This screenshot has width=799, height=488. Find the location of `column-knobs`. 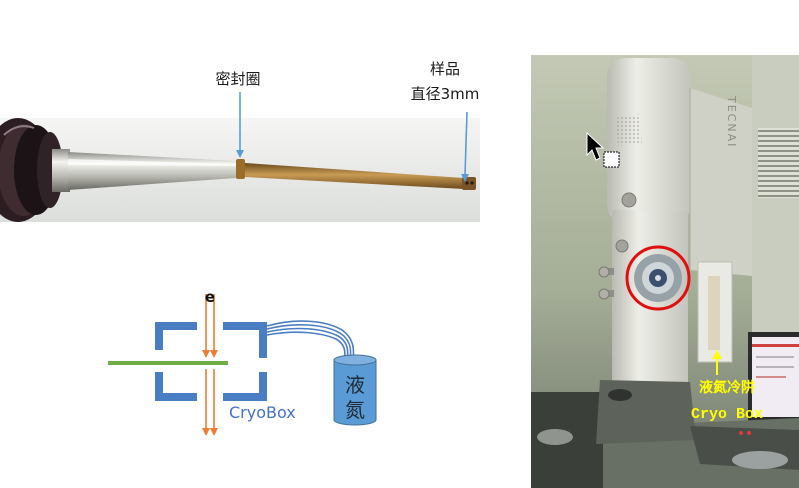

column-knobs is located at coordinates (617, 246).